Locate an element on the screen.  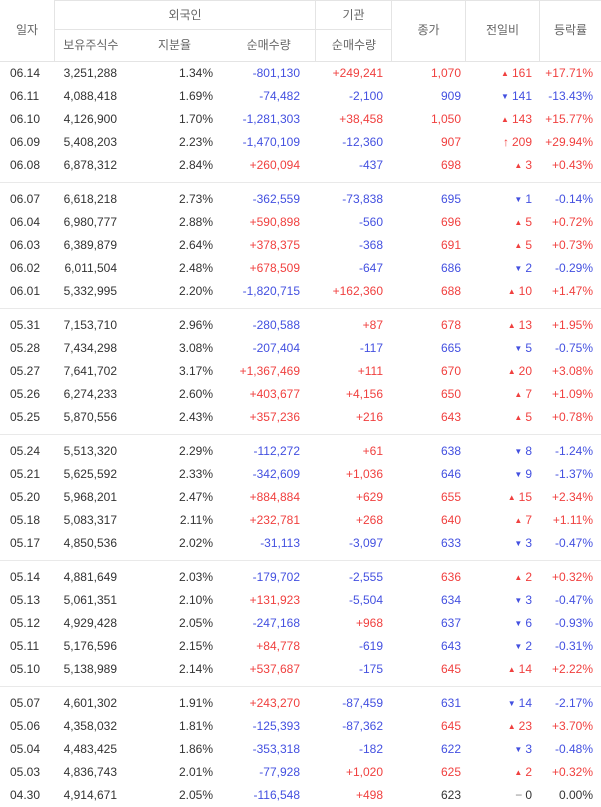
cell-ownership-ratio: 2.11% is located at coordinates (196, 520).